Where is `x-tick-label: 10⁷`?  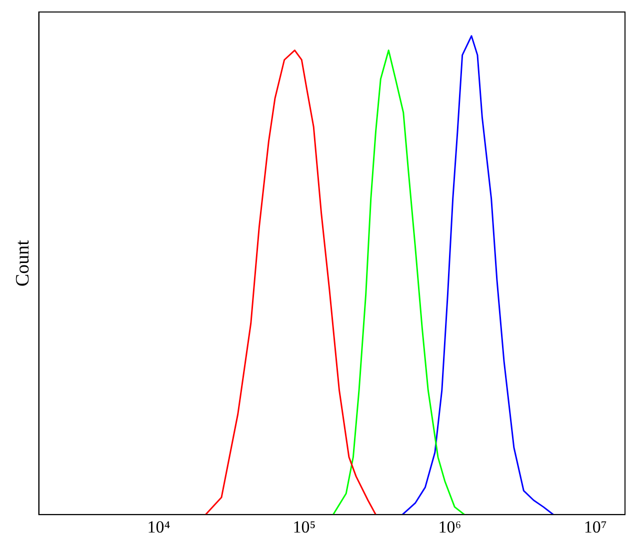
x-tick-label: 10⁷ is located at coordinates (595, 526).